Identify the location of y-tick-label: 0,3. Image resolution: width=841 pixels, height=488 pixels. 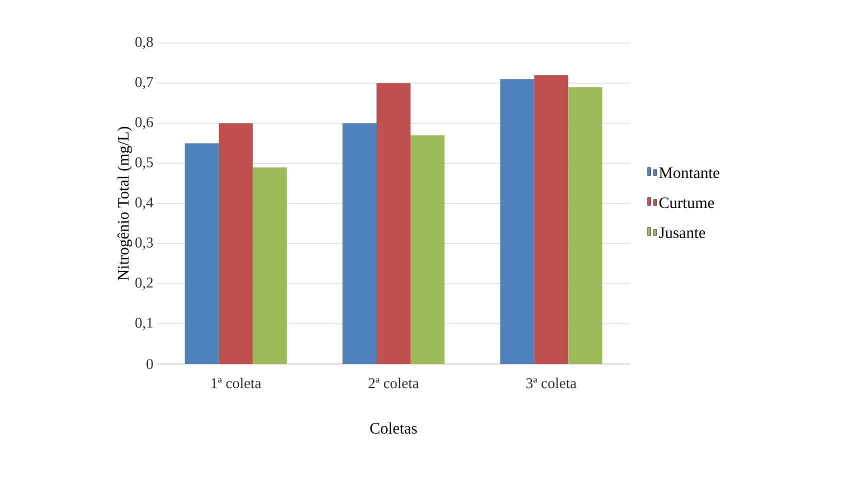
(144, 243).